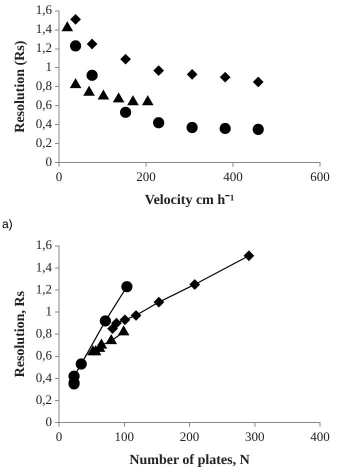  What do you see at coordinates (7, 224) in the screenshot?
I see `text: a)` at bounding box center [7, 224].